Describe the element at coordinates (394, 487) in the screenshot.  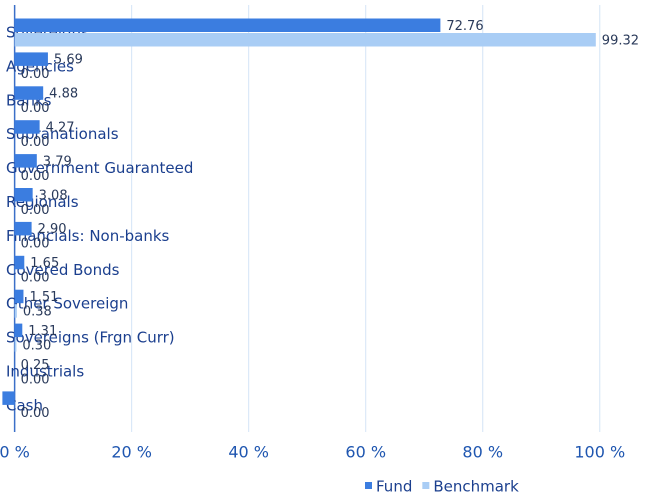
I see `legend-label: Fund` at that location.